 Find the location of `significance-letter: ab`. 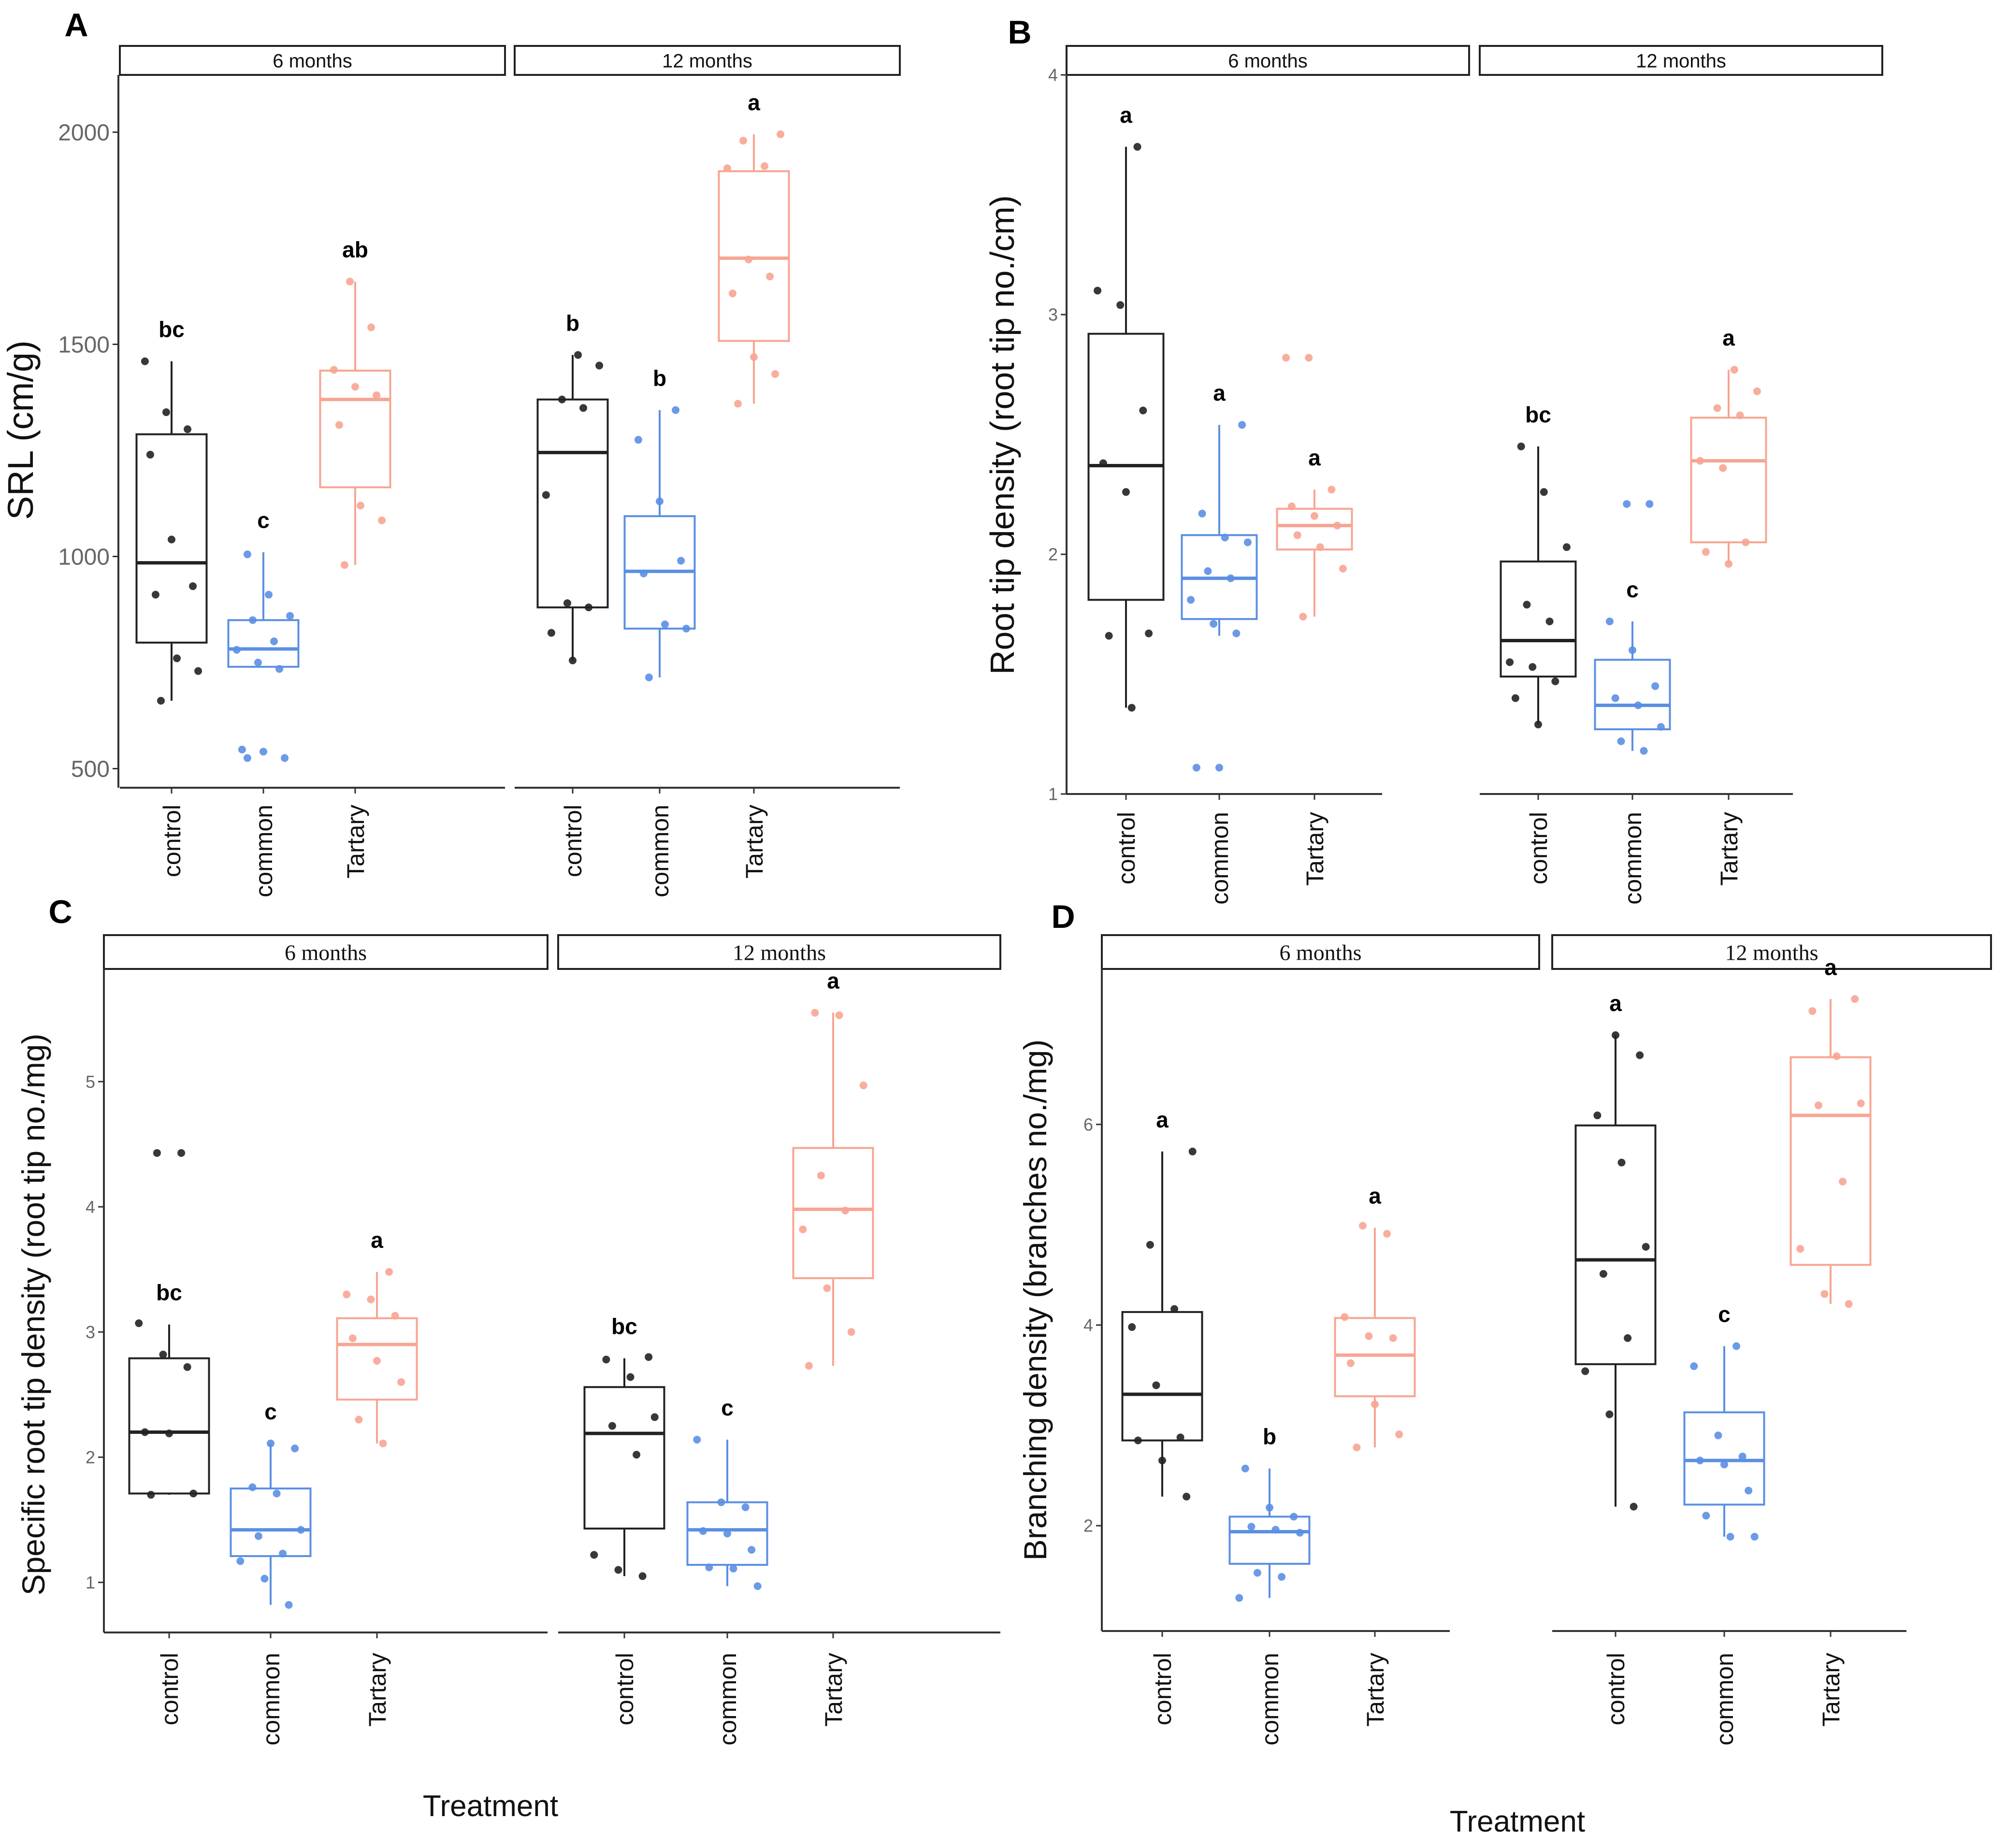

significance-letter: ab is located at coordinates (355, 249).